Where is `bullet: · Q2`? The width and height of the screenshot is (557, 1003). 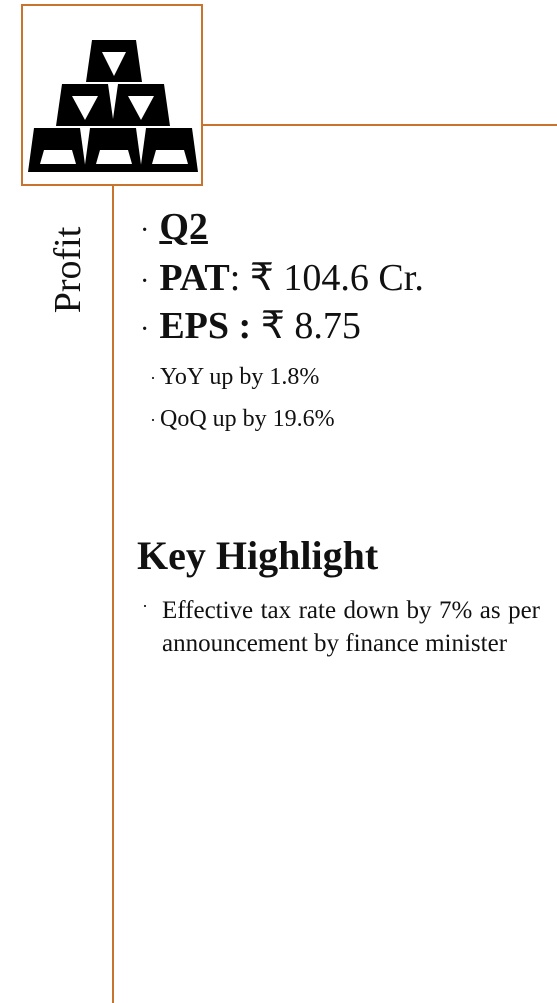 bullet: · Q2 is located at coordinates (174, 227).